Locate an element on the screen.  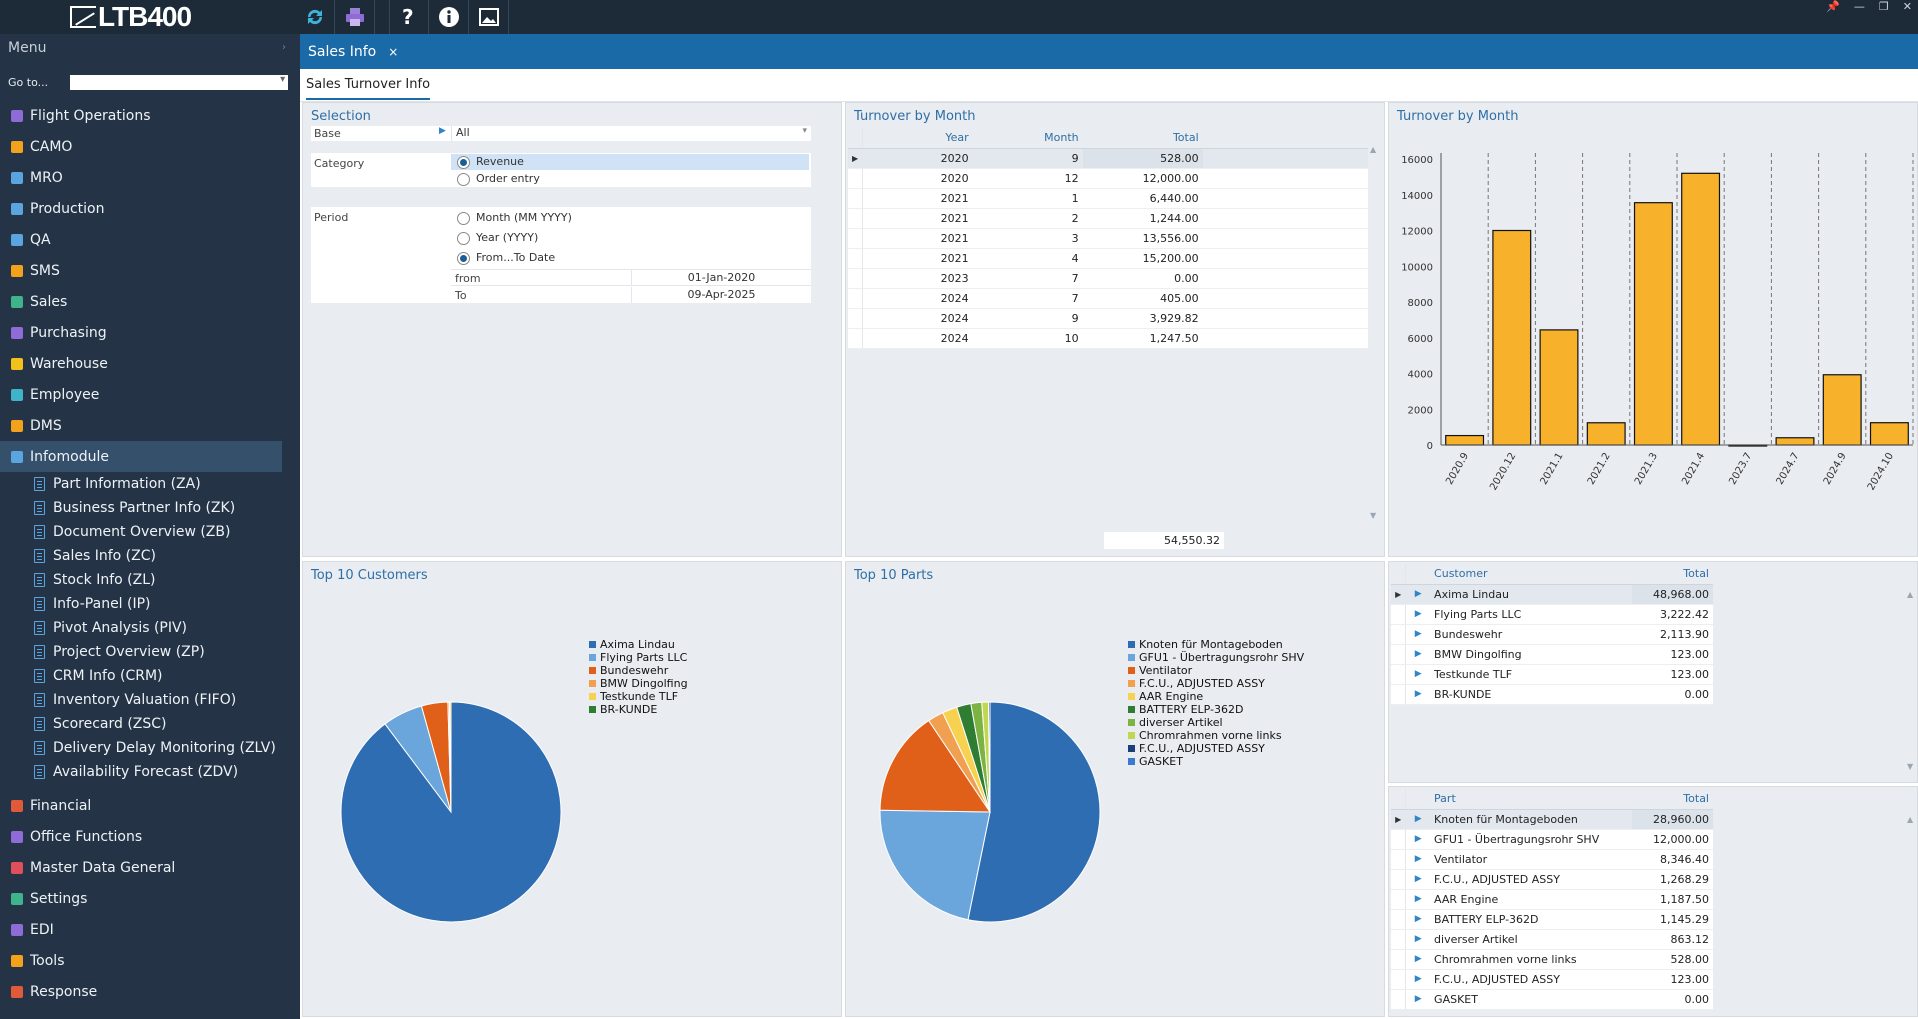
table-row: ▶ BR-KUNDE 0.00 is located at coordinates (1552, 694).